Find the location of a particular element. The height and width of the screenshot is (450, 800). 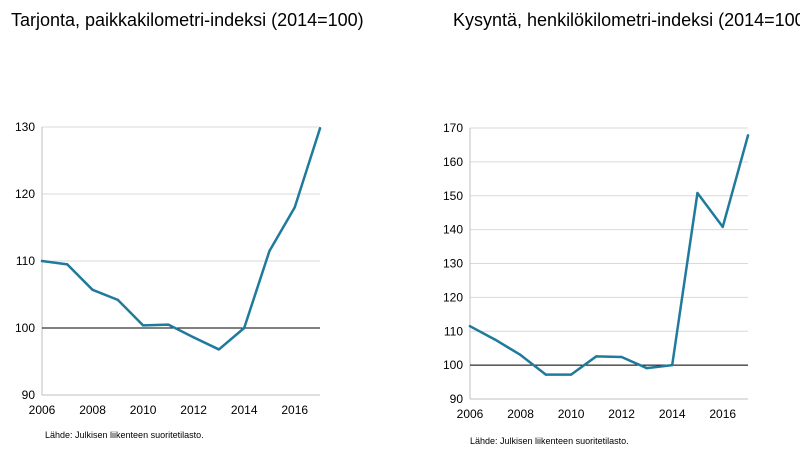

y-tick-label: 140 is located at coordinates (453, 230).